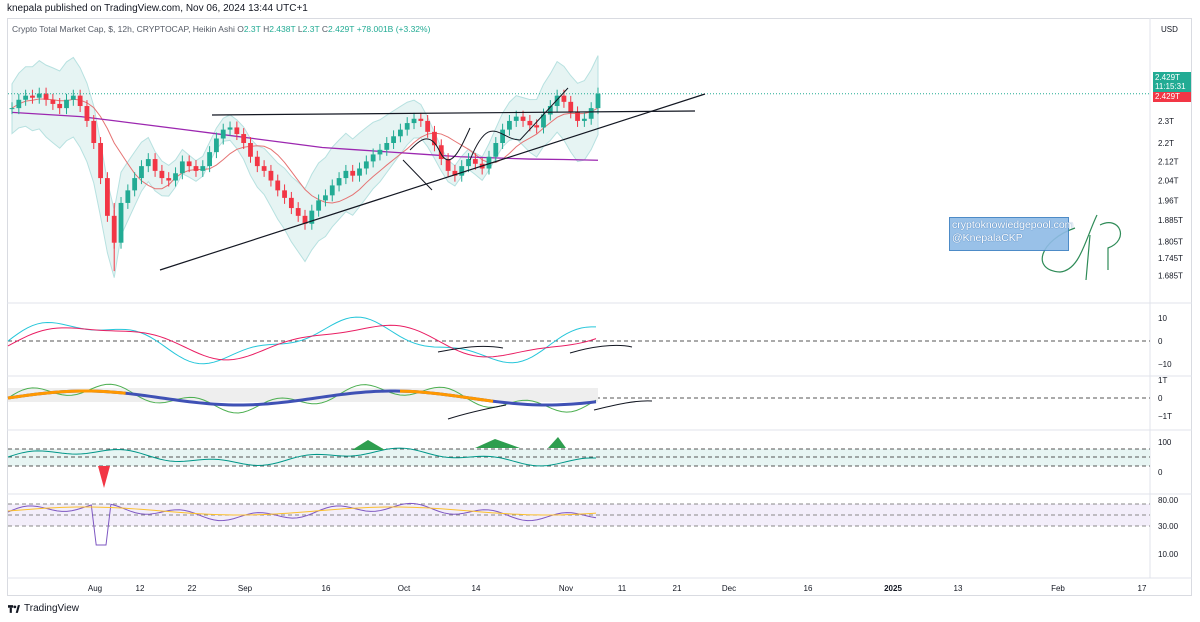 The width and height of the screenshot is (1200, 622). I want to click on rsi-signal-line, so click(302, 511).